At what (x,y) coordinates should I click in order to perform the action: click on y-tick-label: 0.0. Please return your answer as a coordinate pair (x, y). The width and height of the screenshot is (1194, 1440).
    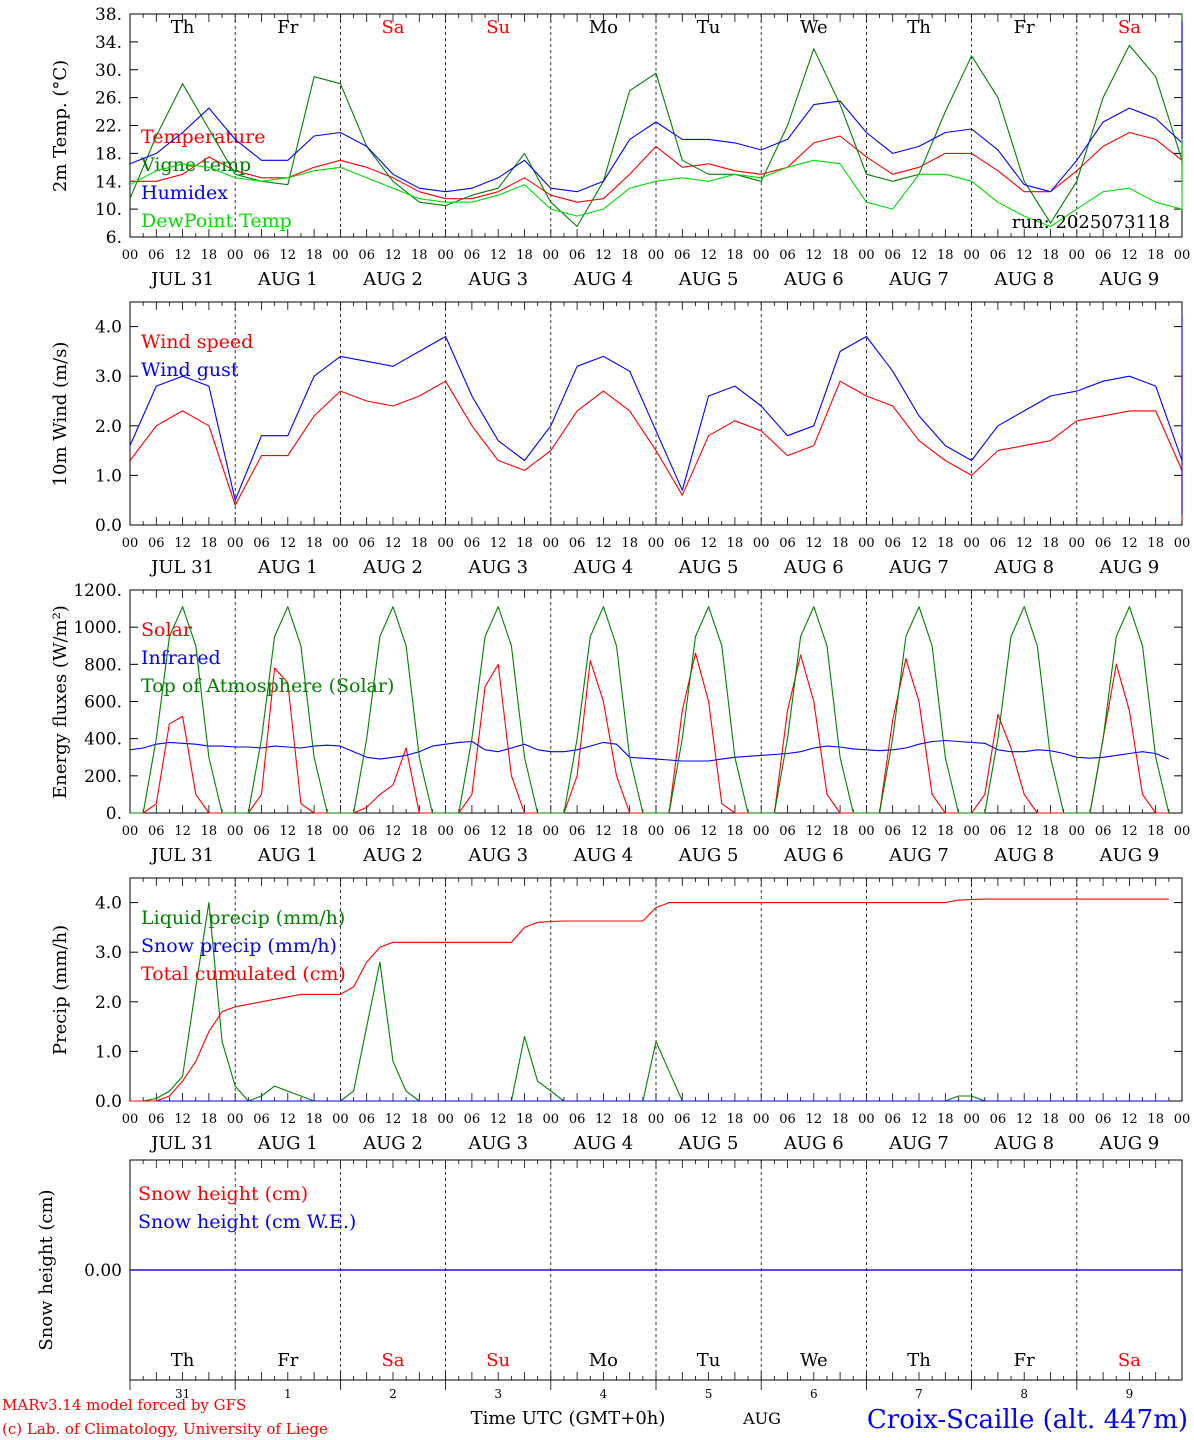
    Looking at the image, I should click on (108, 526).